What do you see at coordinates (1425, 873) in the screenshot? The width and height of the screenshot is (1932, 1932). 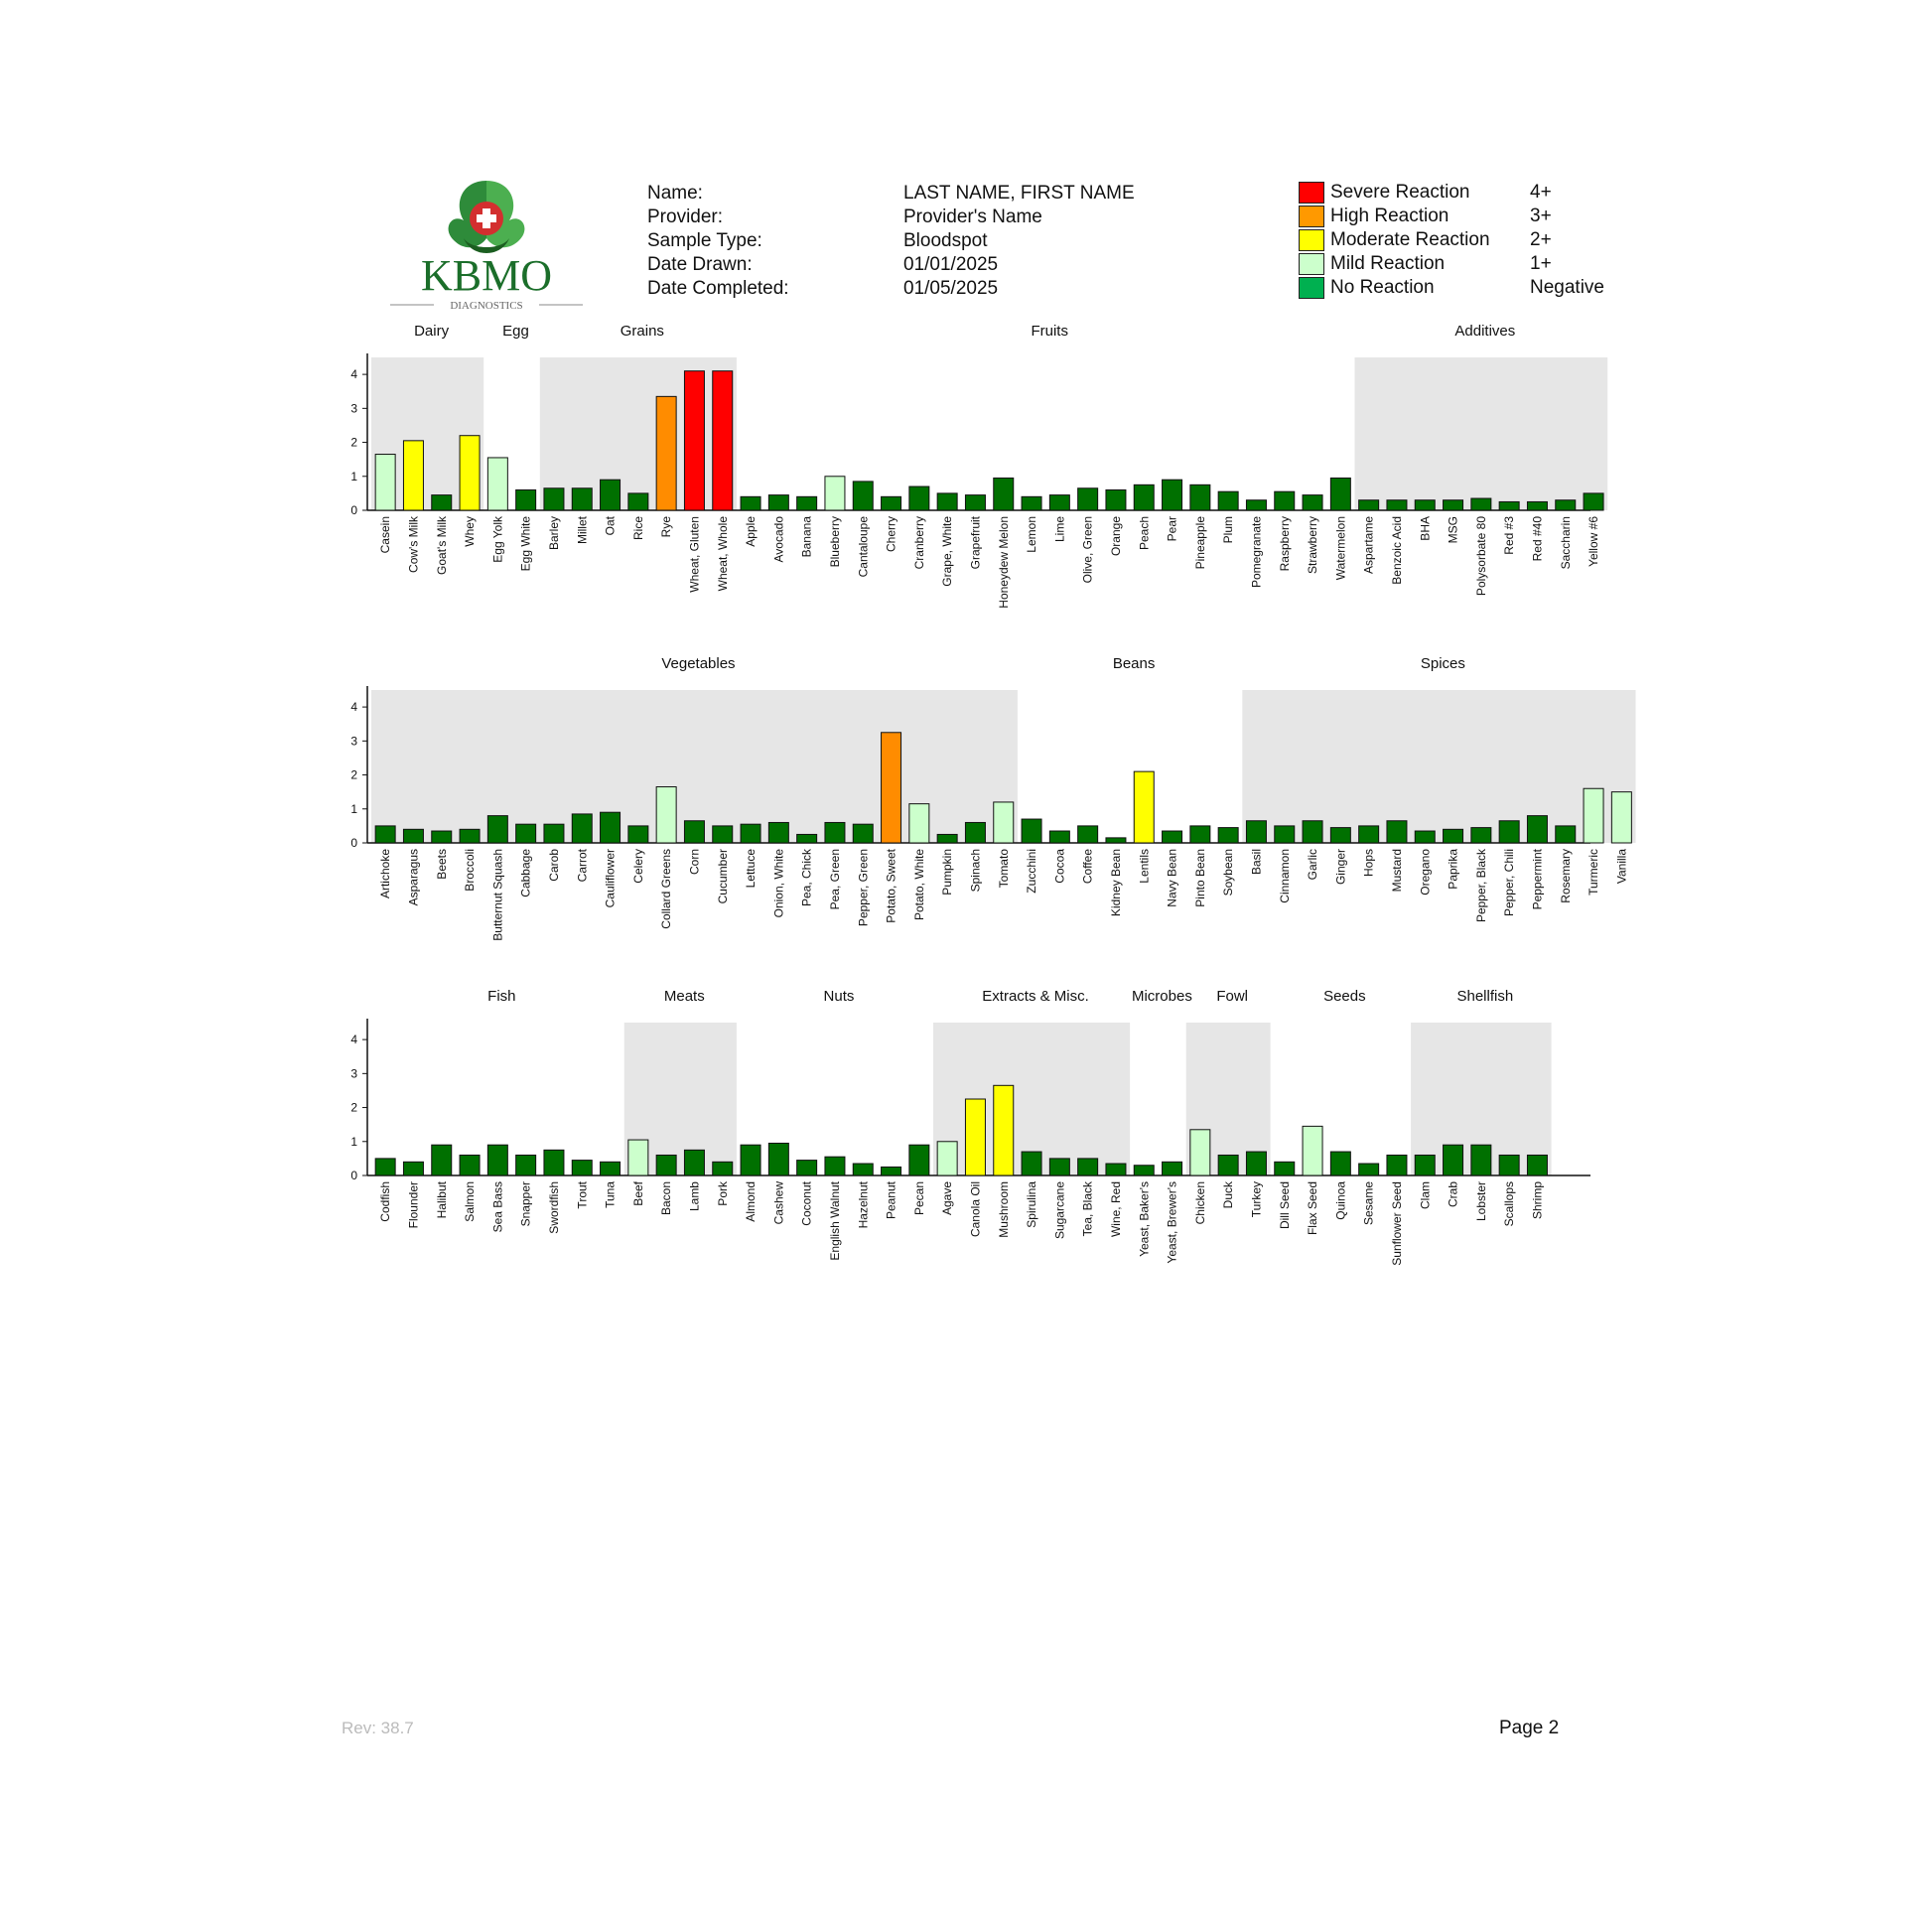 I see `category-label: Oregano` at bounding box center [1425, 873].